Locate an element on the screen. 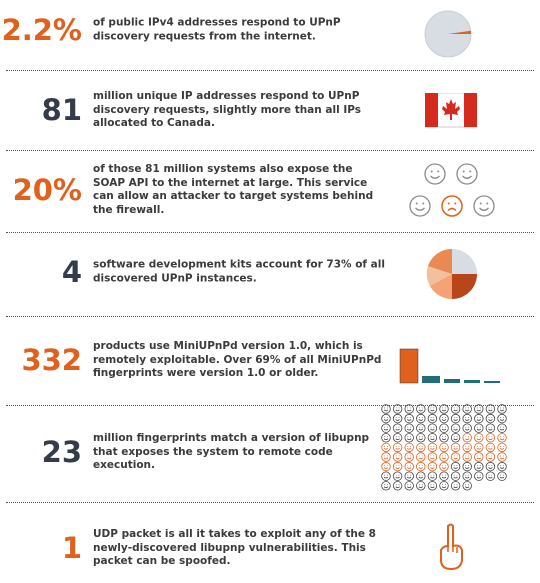  stat-number: 81 is located at coordinates (61, 110).